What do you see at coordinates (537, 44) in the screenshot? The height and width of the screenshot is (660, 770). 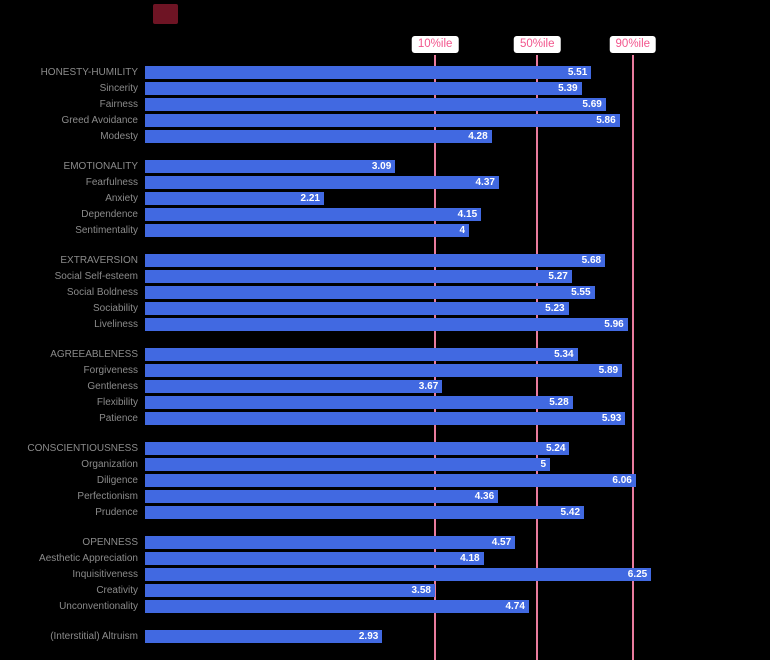 I see `percentile-label: 50%ile` at bounding box center [537, 44].